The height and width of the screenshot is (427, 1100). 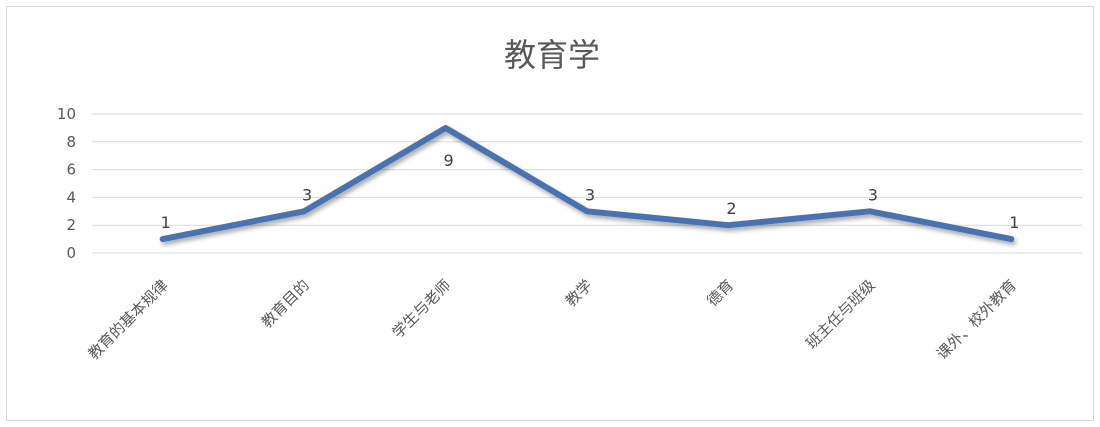 I want to click on y-tick-label: 10, so click(x=66, y=114).